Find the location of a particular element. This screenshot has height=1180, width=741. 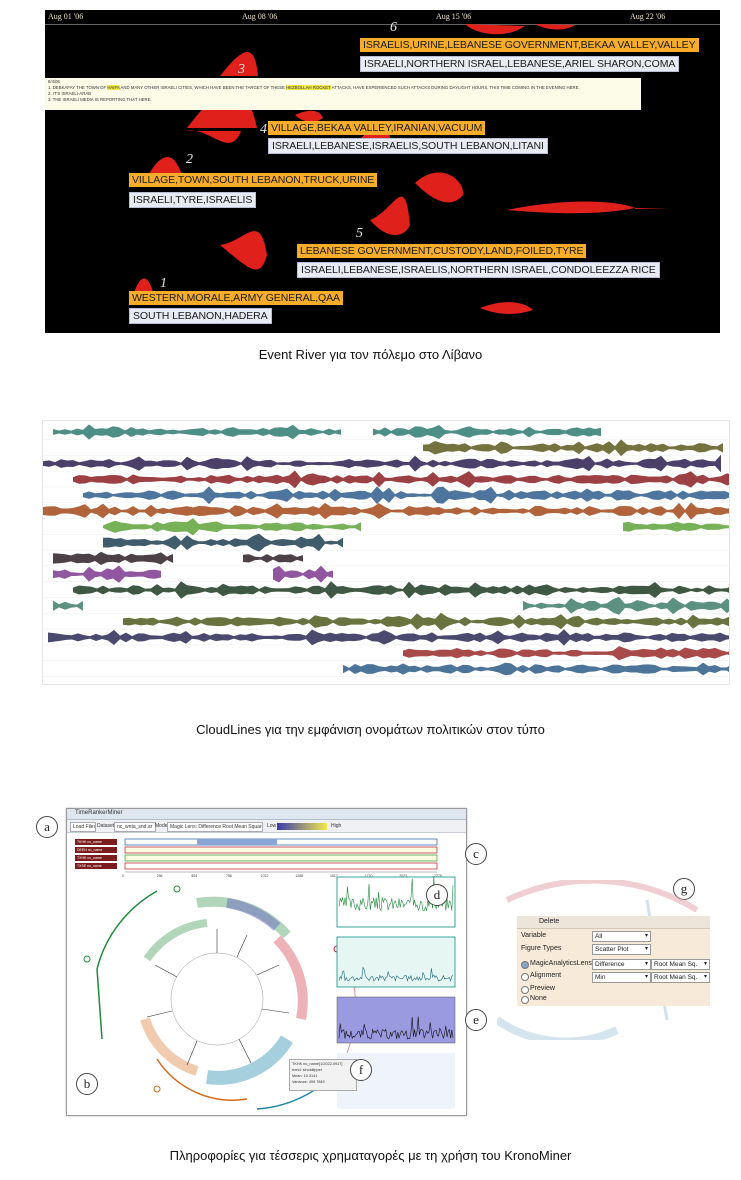

series-label: TKHK no_name is located at coordinates (96, 842).